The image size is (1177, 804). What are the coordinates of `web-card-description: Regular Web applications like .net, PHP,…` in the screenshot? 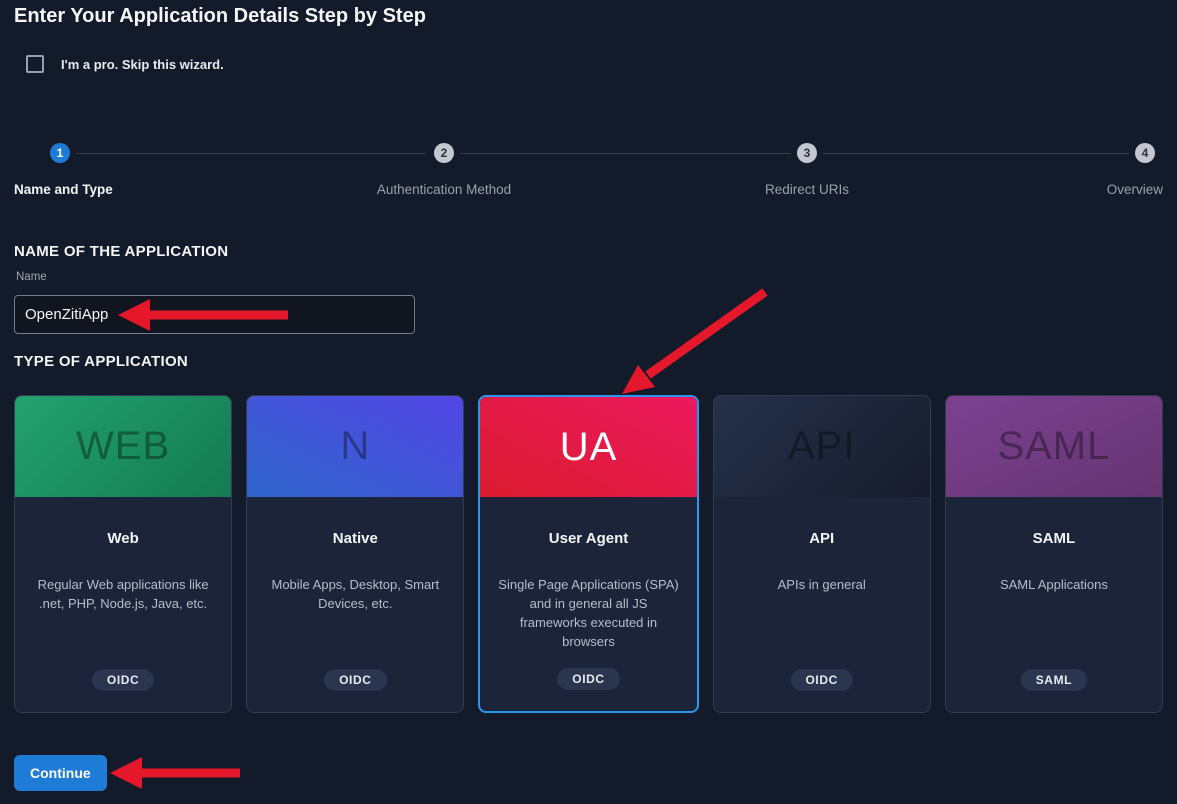 It's located at (123, 594).